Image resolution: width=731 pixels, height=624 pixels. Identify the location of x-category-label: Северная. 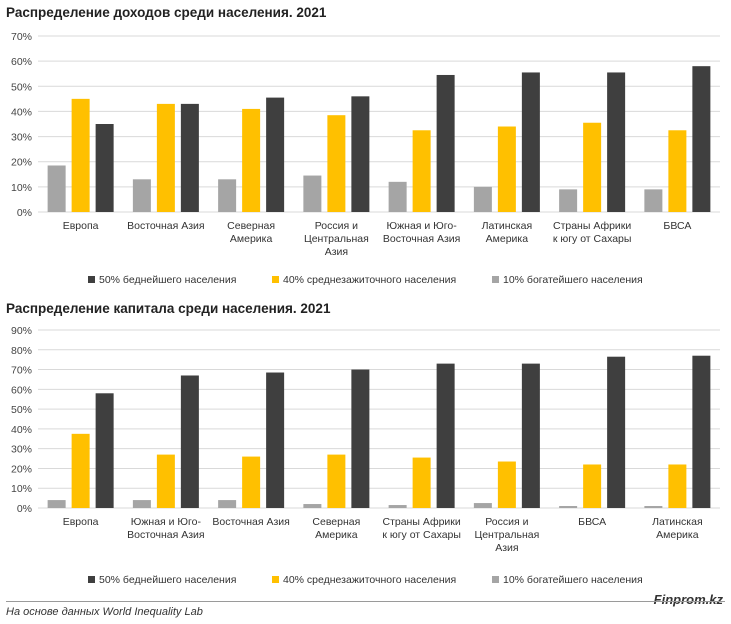
(251, 226).